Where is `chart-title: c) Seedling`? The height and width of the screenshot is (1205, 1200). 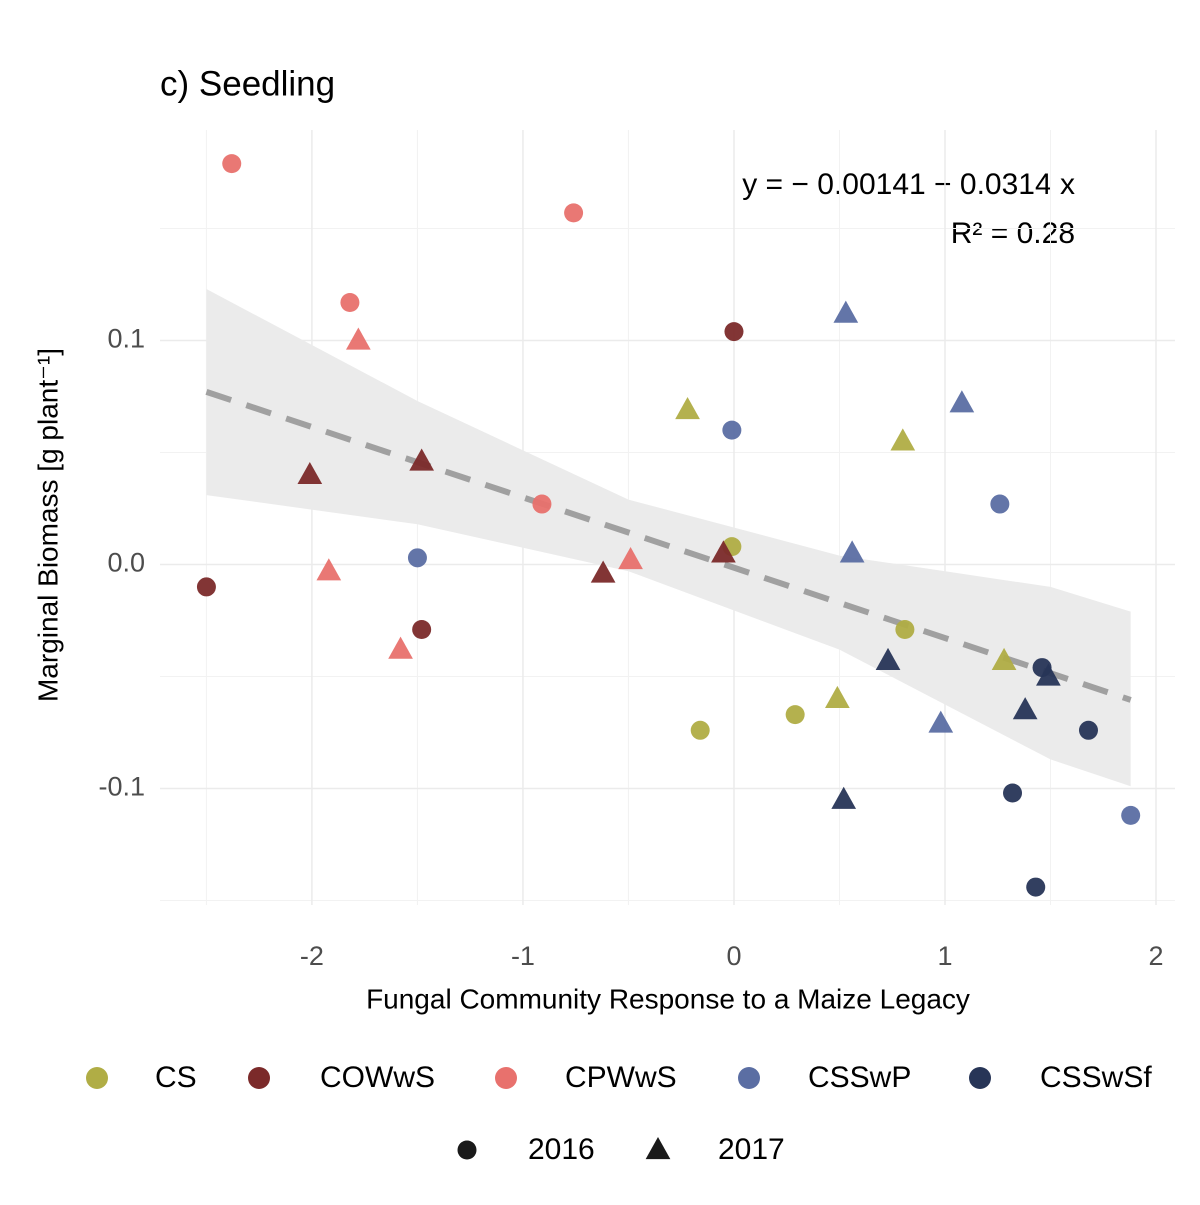
chart-title: c) Seedling is located at coordinates (247, 83).